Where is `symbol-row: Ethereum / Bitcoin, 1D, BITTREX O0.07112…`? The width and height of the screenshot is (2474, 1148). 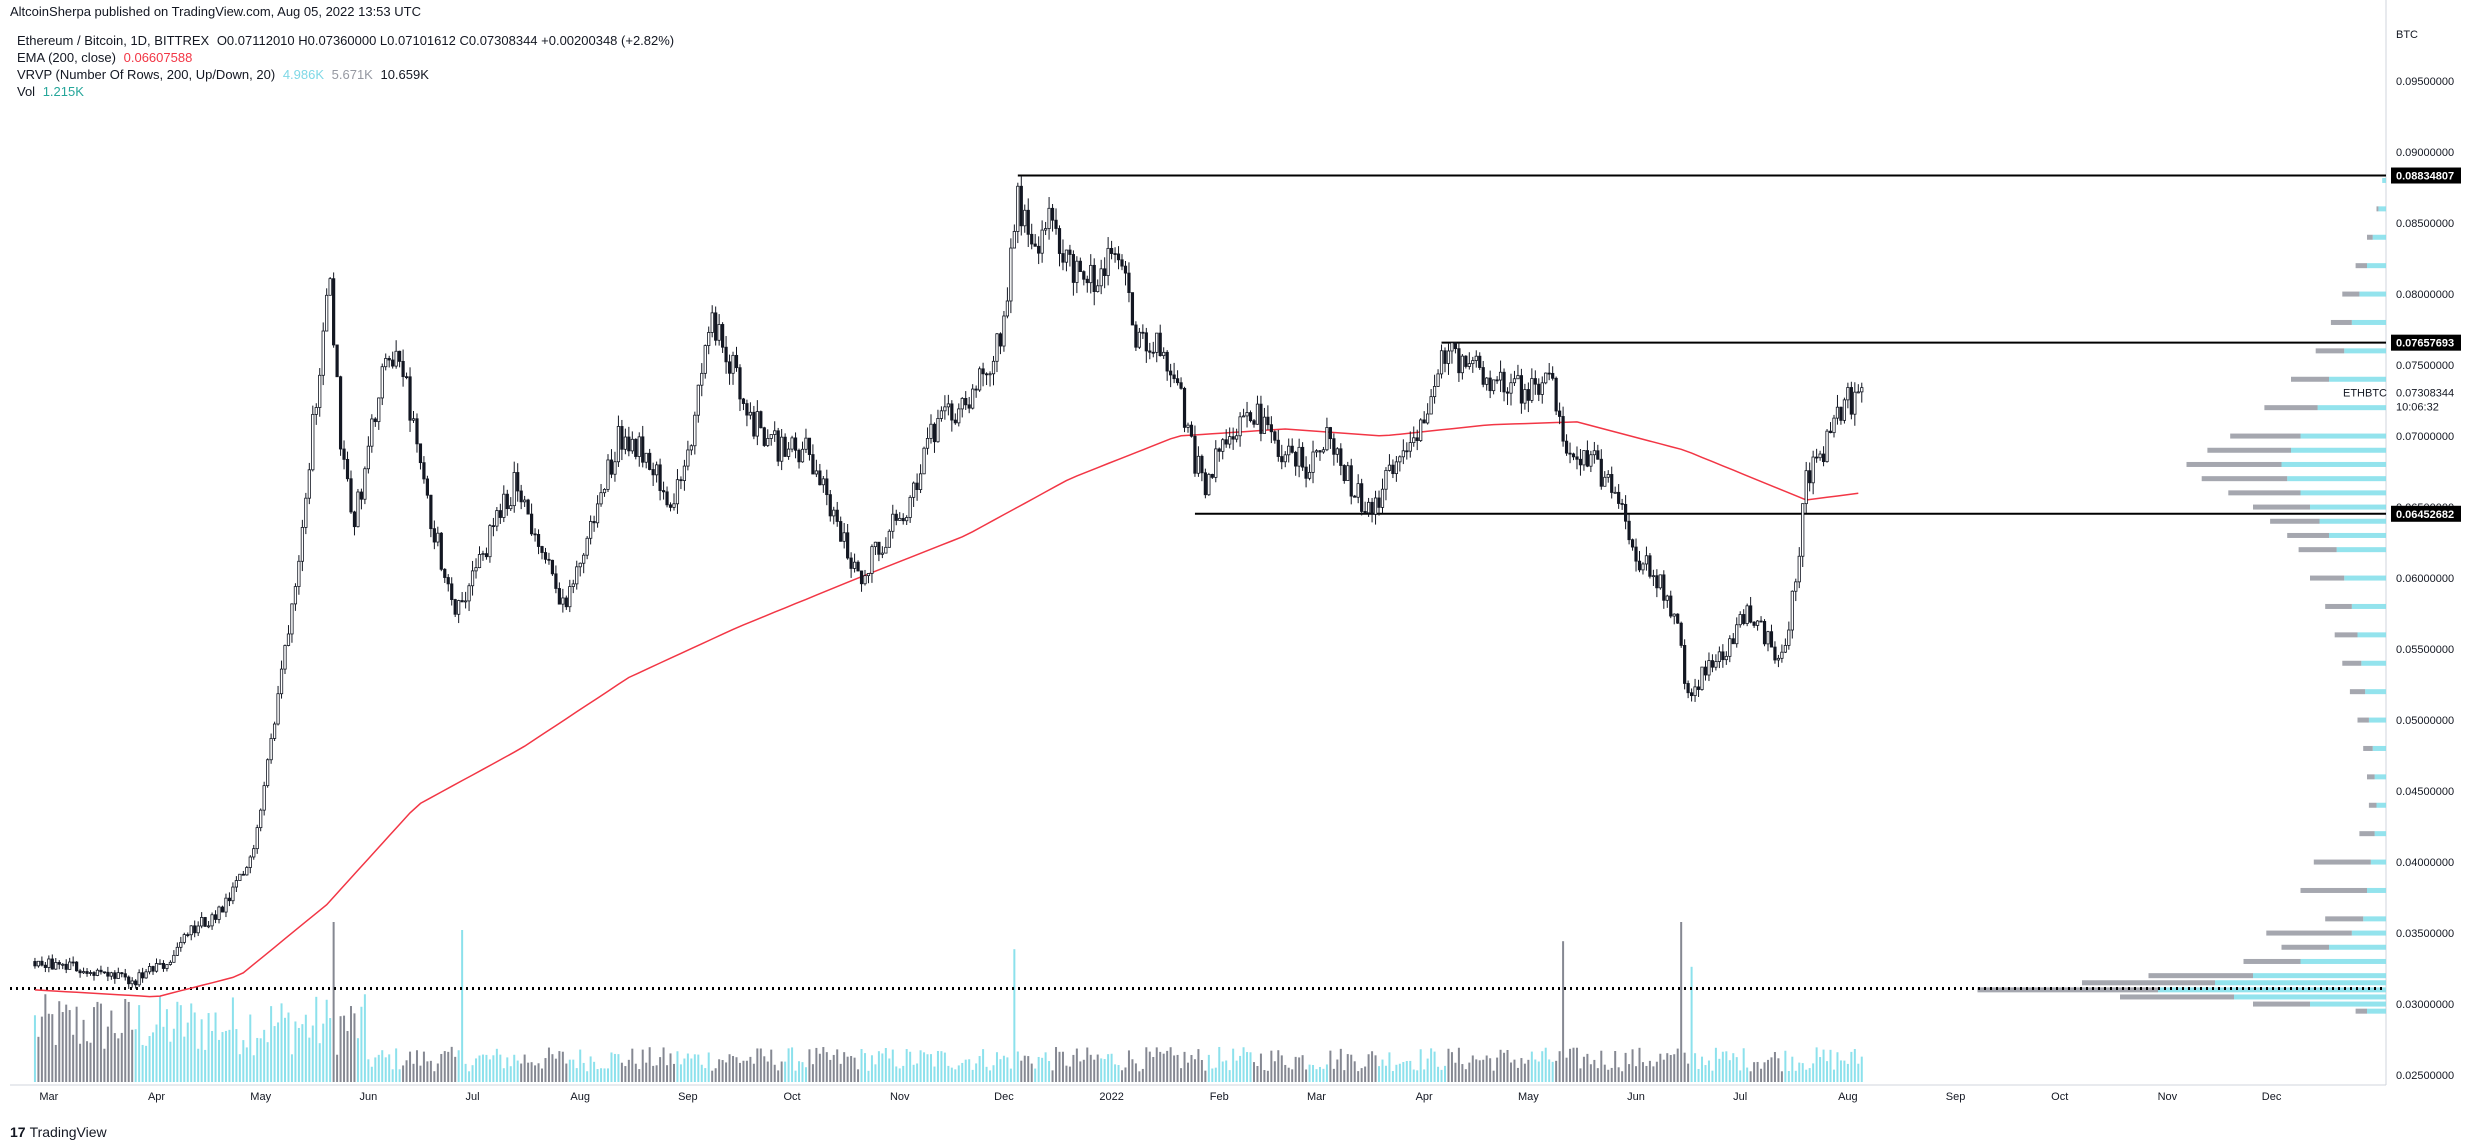 symbol-row: Ethereum / Bitcoin, 1D, BITTREX O0.07112… is located at coordinates (347, 41).